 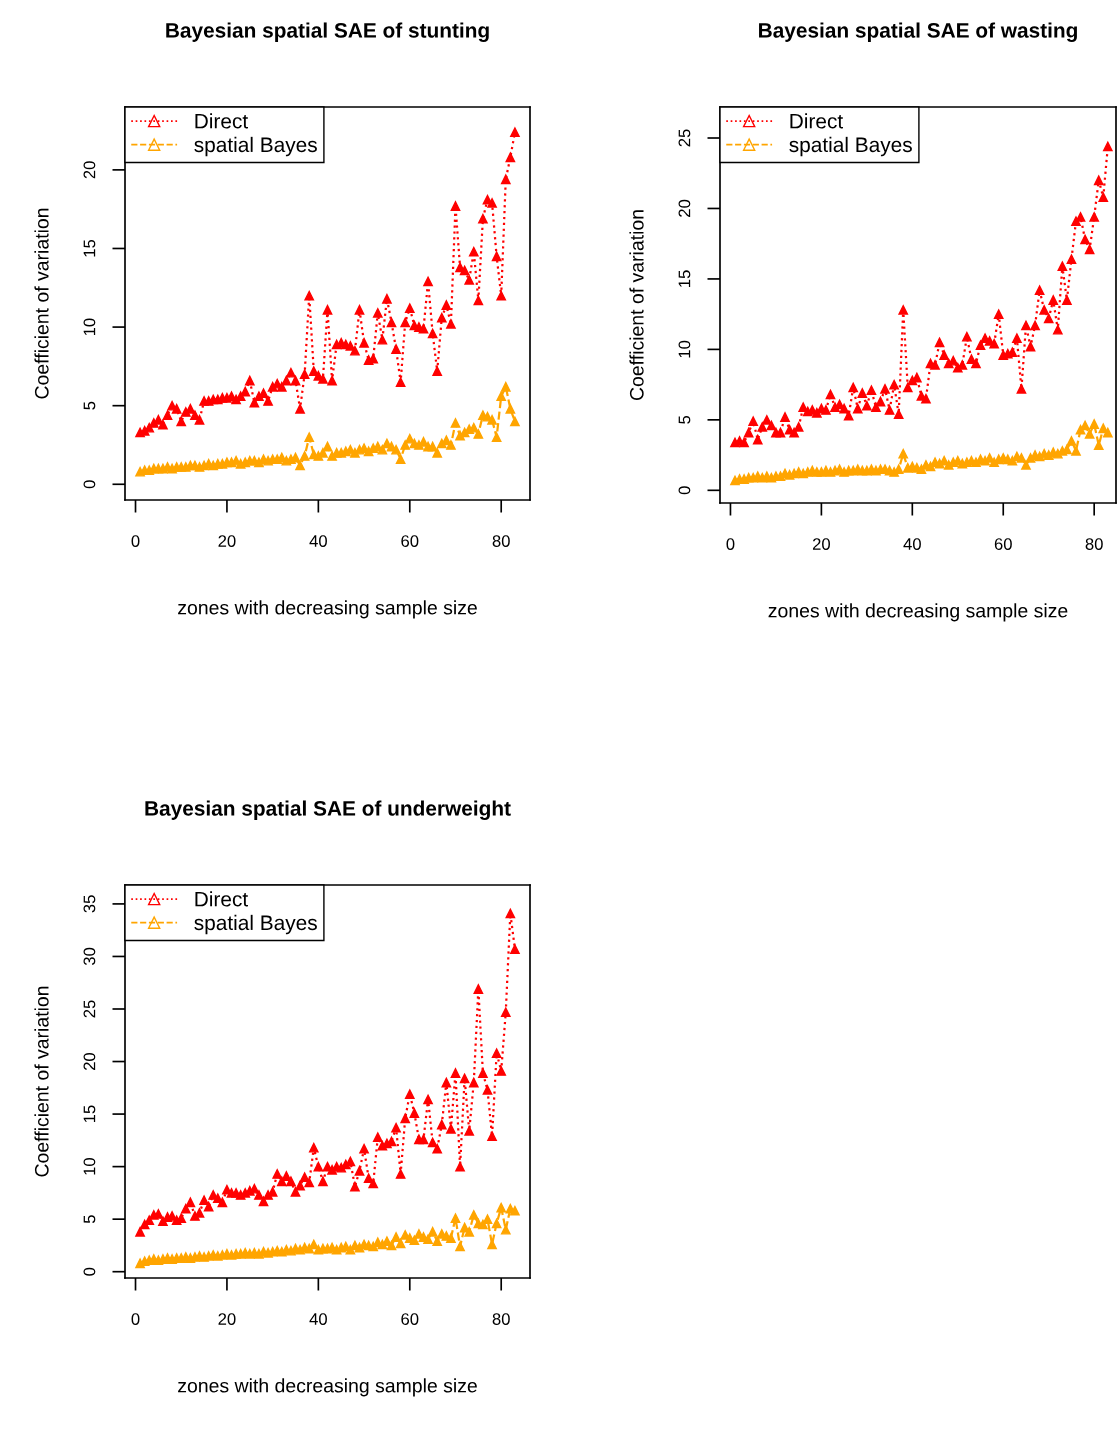 What do you see at coordinates (328, 810) in the screenshot?
I see `chart-title: Bayesian spatial SAE of underweight` at bounding box center [328, 810].